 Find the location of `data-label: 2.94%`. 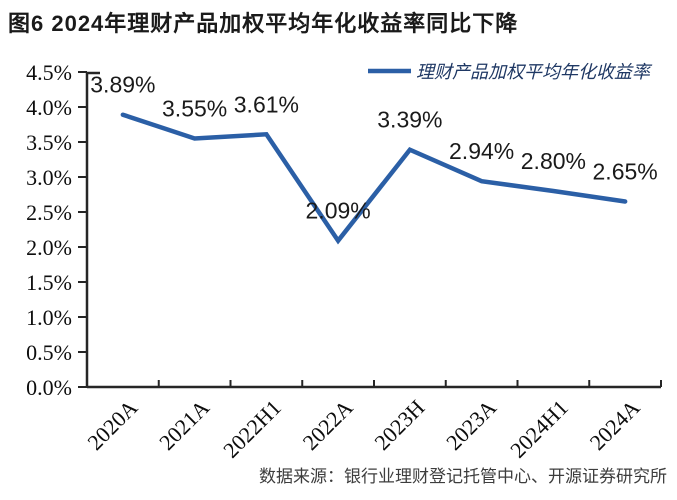

data-label: 2.94% is located at coordinates (481, 151).